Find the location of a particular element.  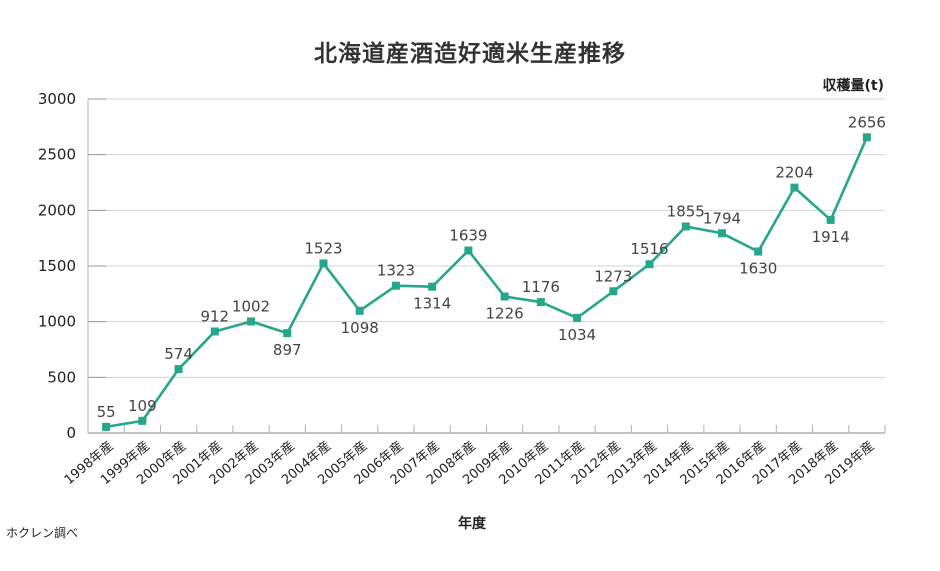

data-label: 1273 is located at coordinates (613, 276).